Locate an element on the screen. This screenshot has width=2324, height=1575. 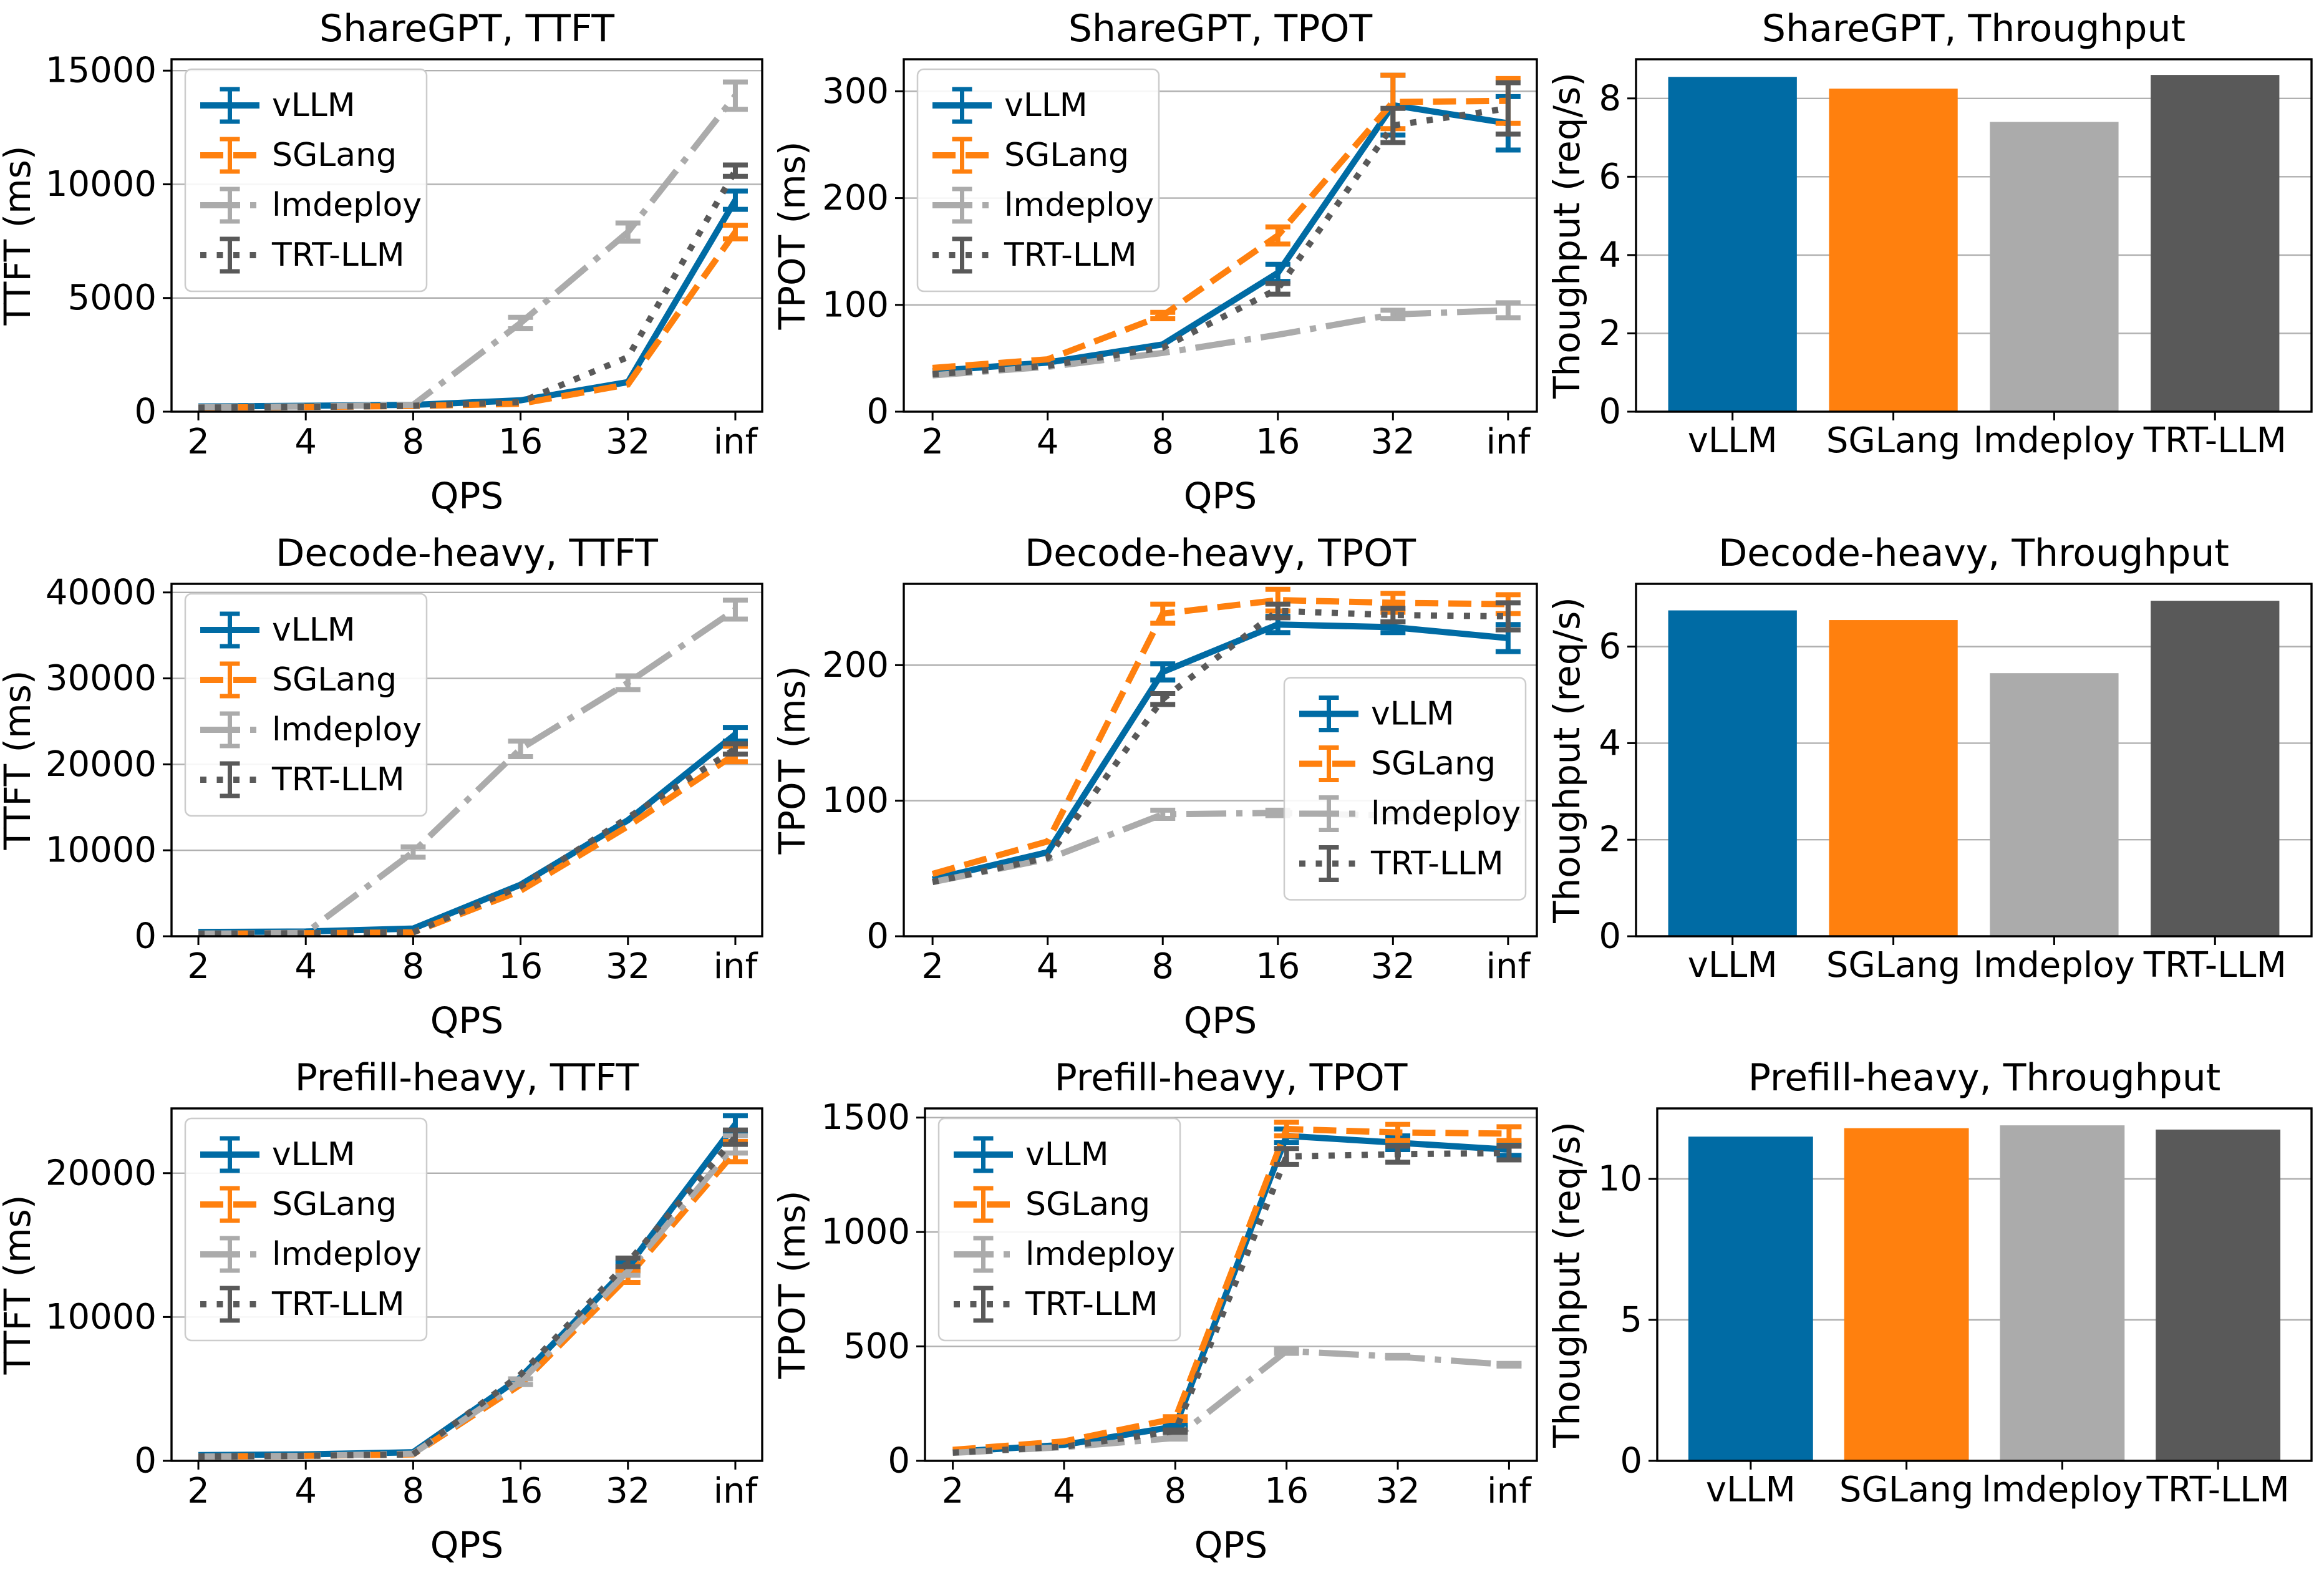
series-SGLang is located at coordinates (1237, 1287).